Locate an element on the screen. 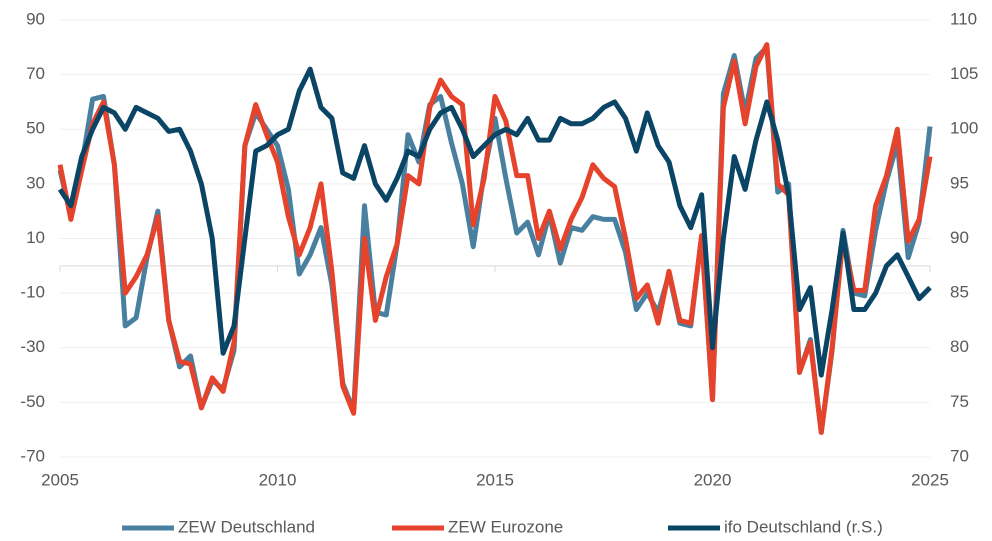  y-tick-label: -10 is located at coordinates (32, 292).